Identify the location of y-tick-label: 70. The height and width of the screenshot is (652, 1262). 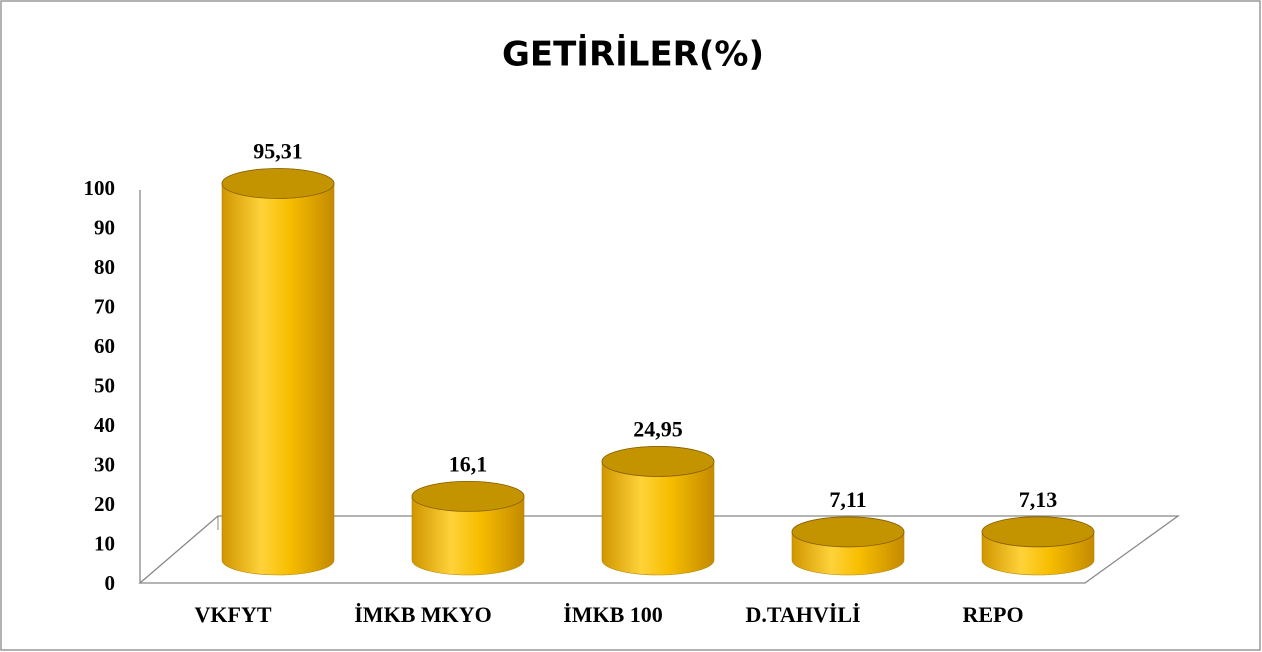
(104, 306).